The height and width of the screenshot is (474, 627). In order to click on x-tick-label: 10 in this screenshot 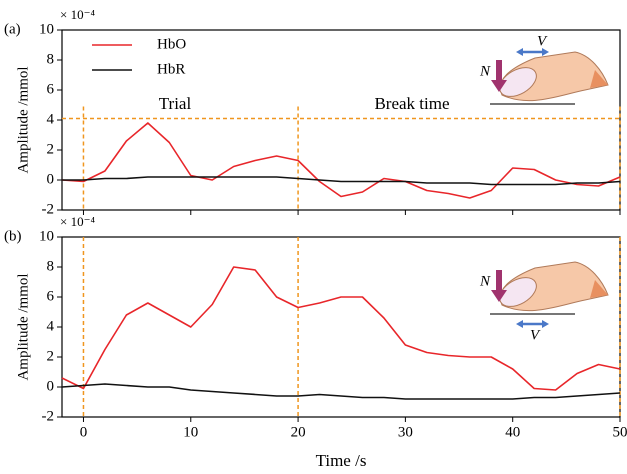, I will do `click(190, 432)`.